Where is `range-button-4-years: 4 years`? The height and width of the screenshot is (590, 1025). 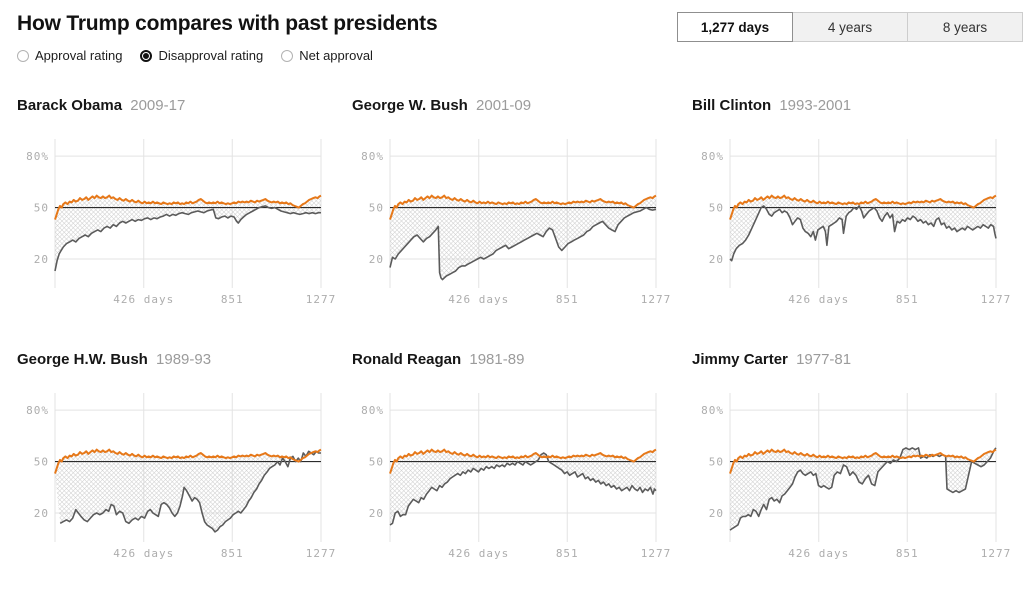
range-button-4-years: 4 years is located at coordinates (849, 27).